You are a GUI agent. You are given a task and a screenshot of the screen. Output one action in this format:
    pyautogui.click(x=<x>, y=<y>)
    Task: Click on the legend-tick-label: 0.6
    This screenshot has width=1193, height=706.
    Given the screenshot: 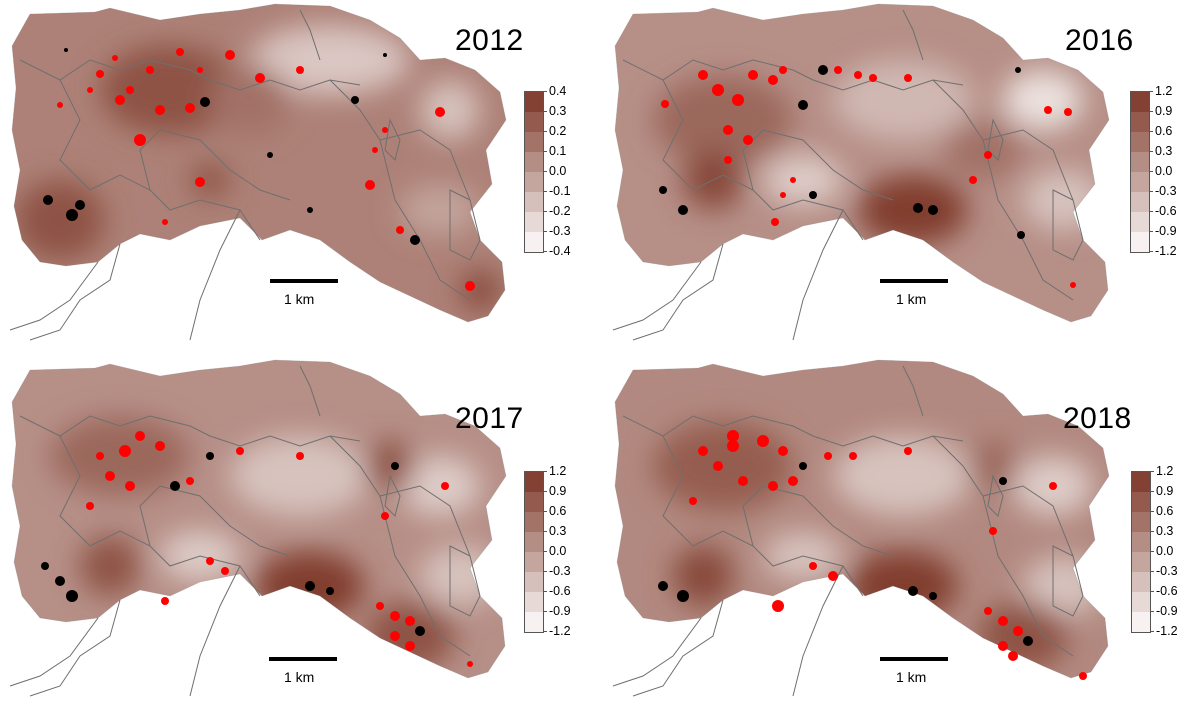 What is the action you would take?
    pyautogui.click(x=1165, y=511)
    